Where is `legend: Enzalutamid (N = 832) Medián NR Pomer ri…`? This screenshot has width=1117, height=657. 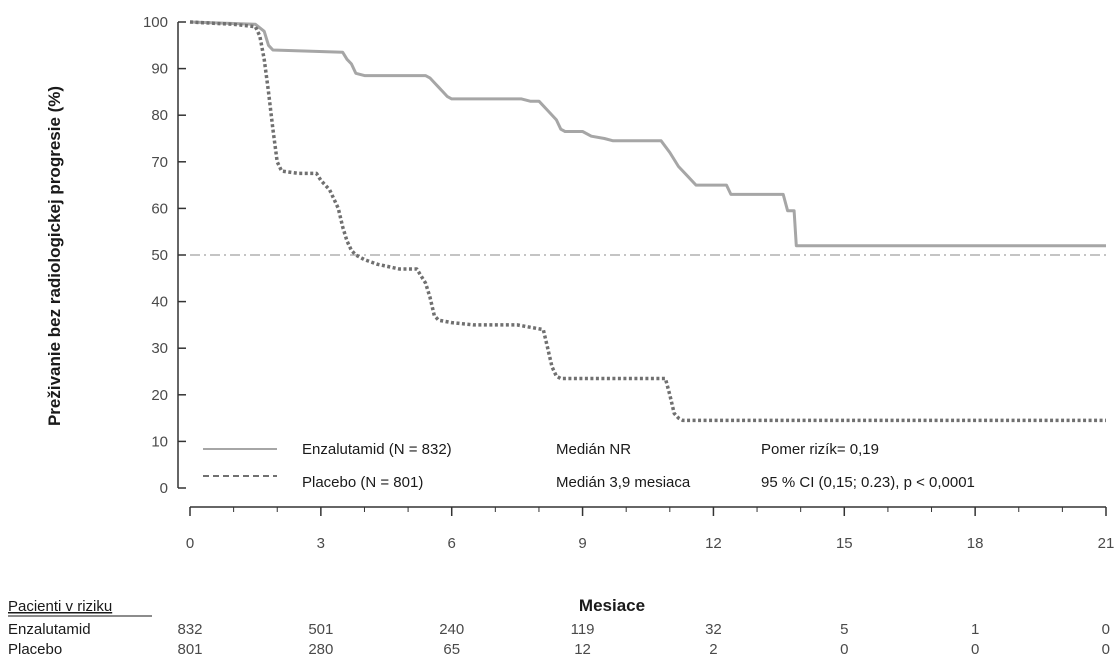 legend: Enzalutamid (N = 832) Medián NR Pomer ri… is located at coordinates (589, 466).